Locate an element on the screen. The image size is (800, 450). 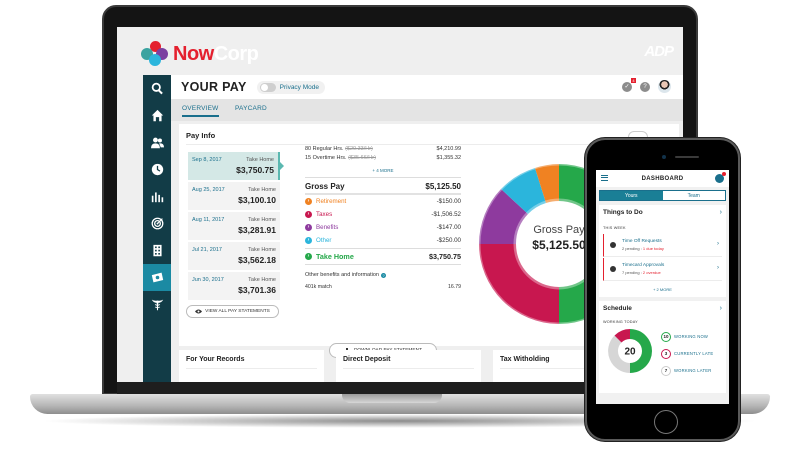
legend-working-now: 10 WORKING NOW is located at coordinates (687, 336).